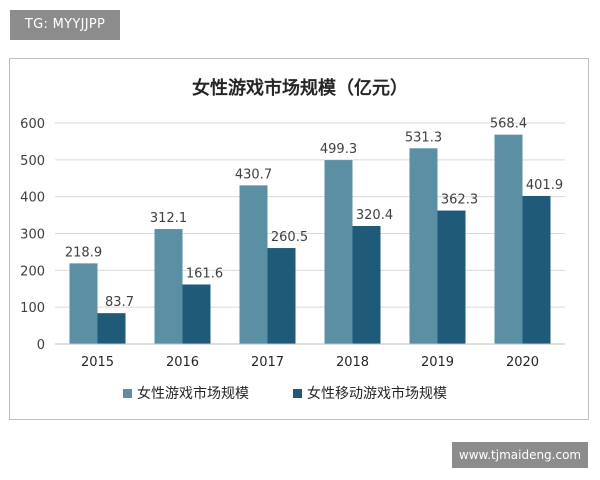  What do you see at coordinates (300, 88) in the screenshot?
I see `chart-title: 女性游戏市场规模（亿元）` at bounding box center [300, 88].